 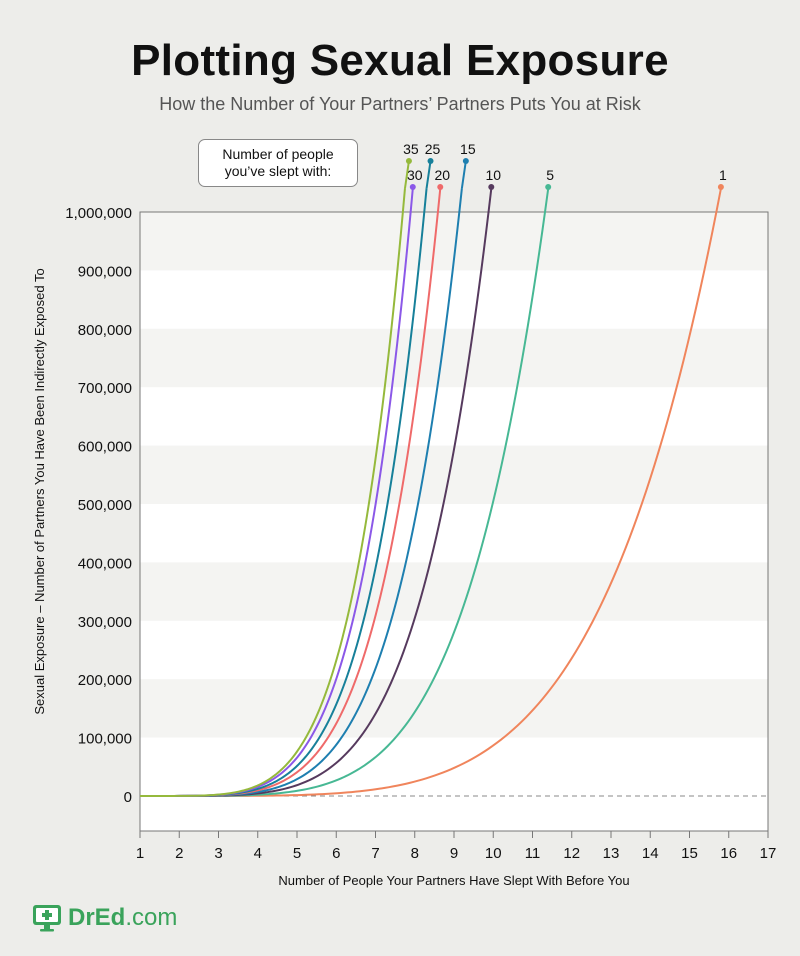 I want to click on x-tick-label: 17, so click(x=768, y=853).